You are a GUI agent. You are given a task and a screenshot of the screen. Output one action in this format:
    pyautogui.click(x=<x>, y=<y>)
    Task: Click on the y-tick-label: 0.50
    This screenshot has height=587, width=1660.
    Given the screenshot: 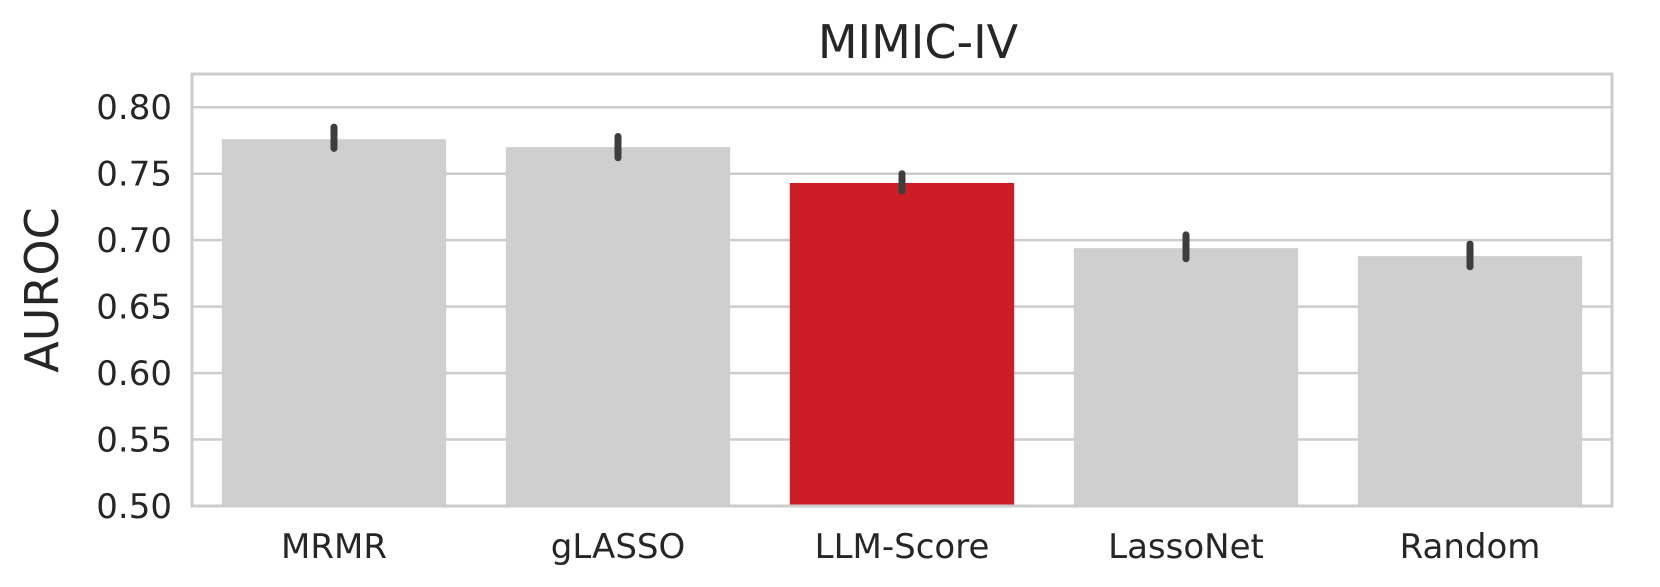 What is the action you would take?
    pyautogui.click(x=134, y=507)
    